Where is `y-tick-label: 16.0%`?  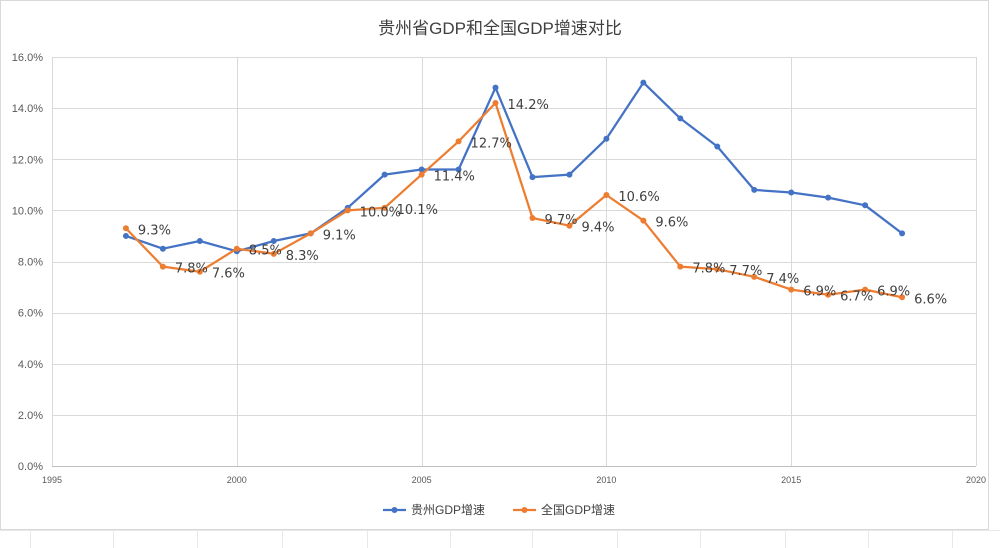
y-tick-label: 16.0% is located at coordinates (27, 58).